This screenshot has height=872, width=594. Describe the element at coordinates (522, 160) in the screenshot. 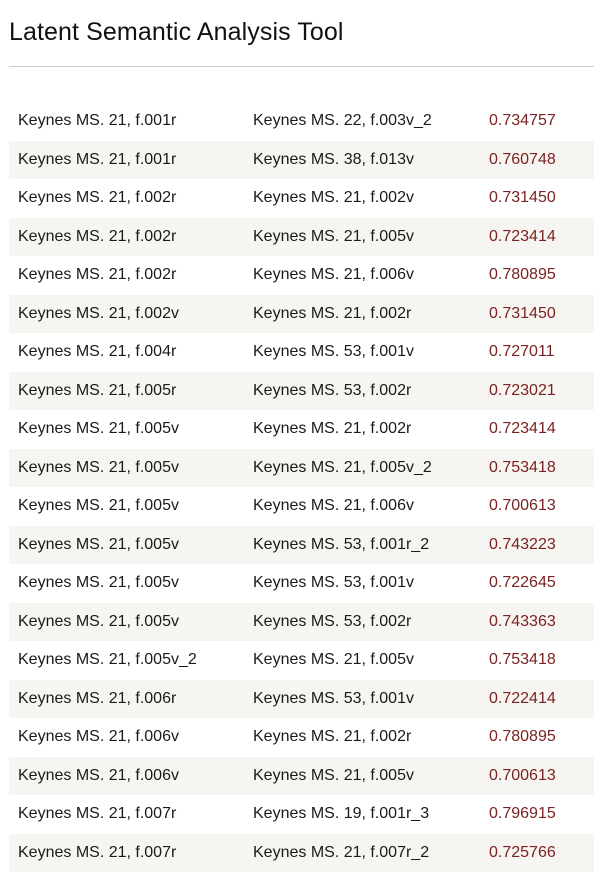

I see `similarity-score-cell: 0.760748` at that location.